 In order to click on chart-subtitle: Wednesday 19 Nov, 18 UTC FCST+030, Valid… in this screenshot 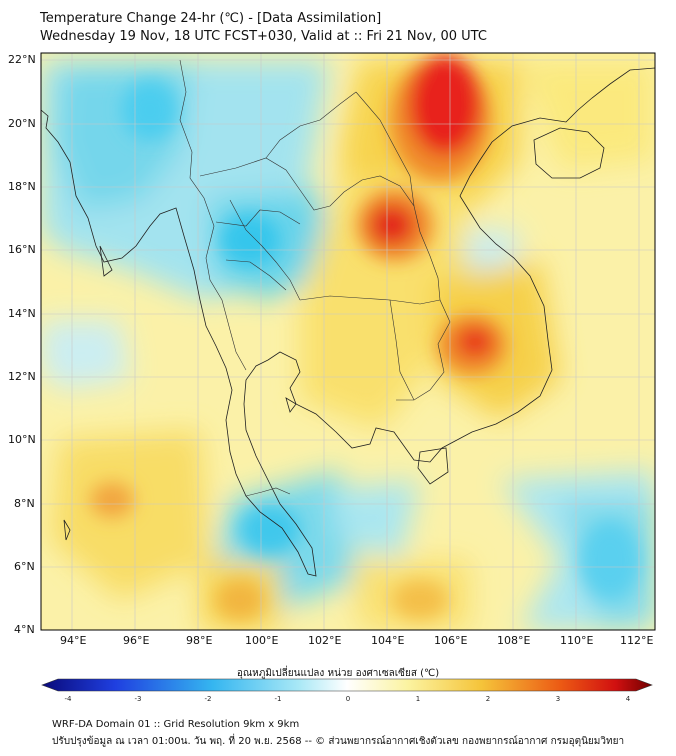, I will do `click(263, 36)`.